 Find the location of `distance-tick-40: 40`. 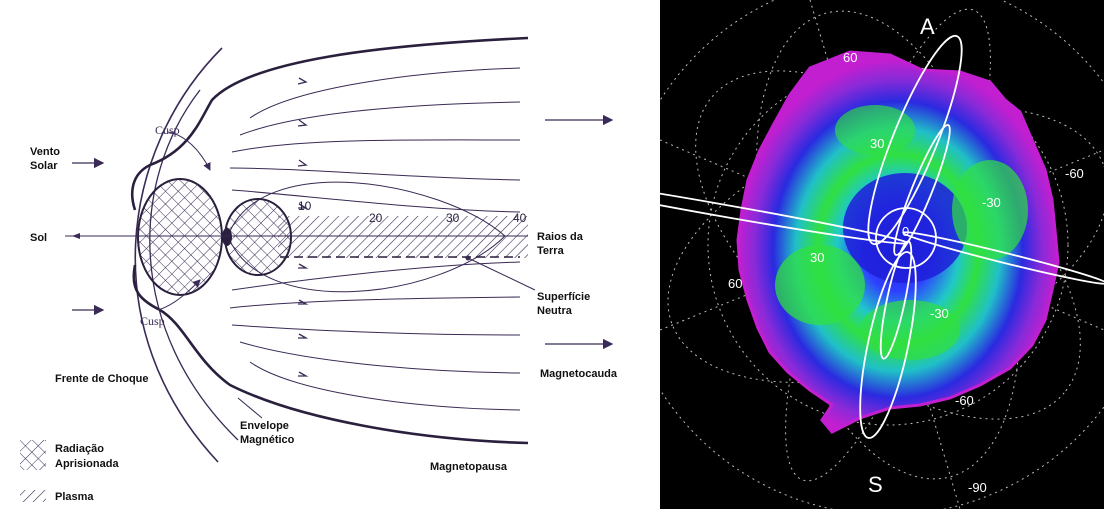

distance-tick-40: 40 is located at coordinates (520, 218).